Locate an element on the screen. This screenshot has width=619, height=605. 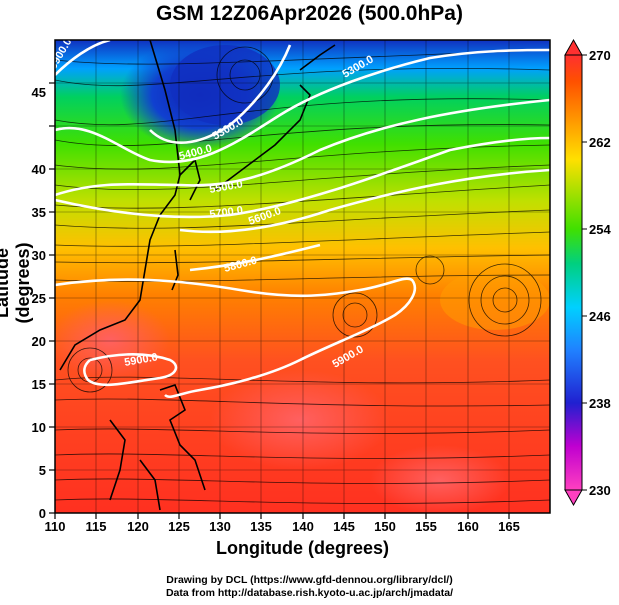
map-title: GSM 12Z06Apr2026 (500.0hPa) is located at coordinates (309, 13).